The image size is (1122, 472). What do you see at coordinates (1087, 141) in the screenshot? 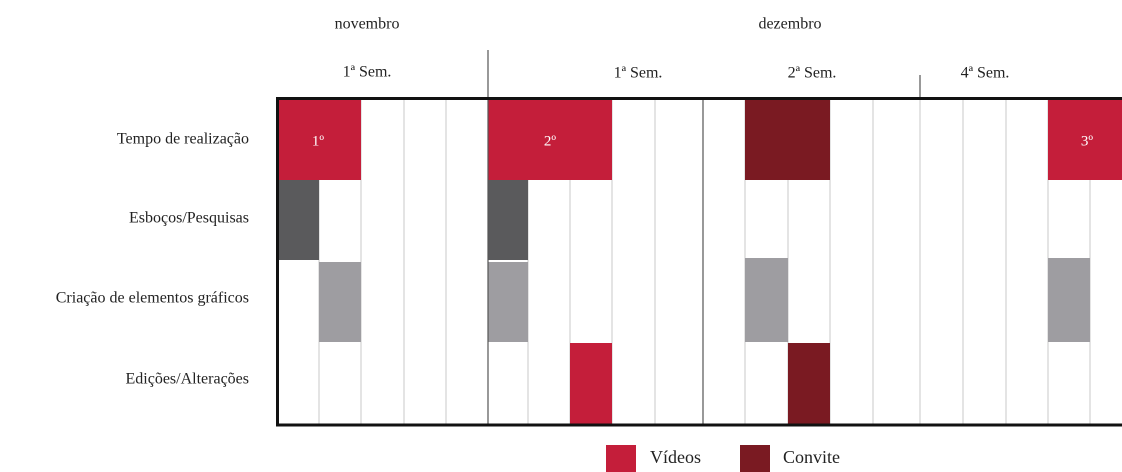
I see `block-label: 3º` at bounding box center [1087, 141].